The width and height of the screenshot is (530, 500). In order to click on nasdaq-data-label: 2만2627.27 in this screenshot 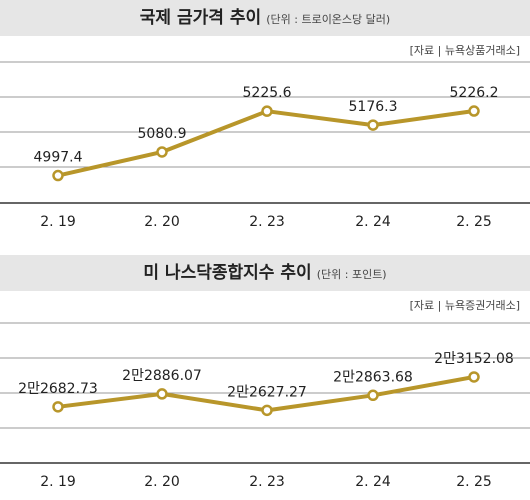, I will do `click(267, 392)`.